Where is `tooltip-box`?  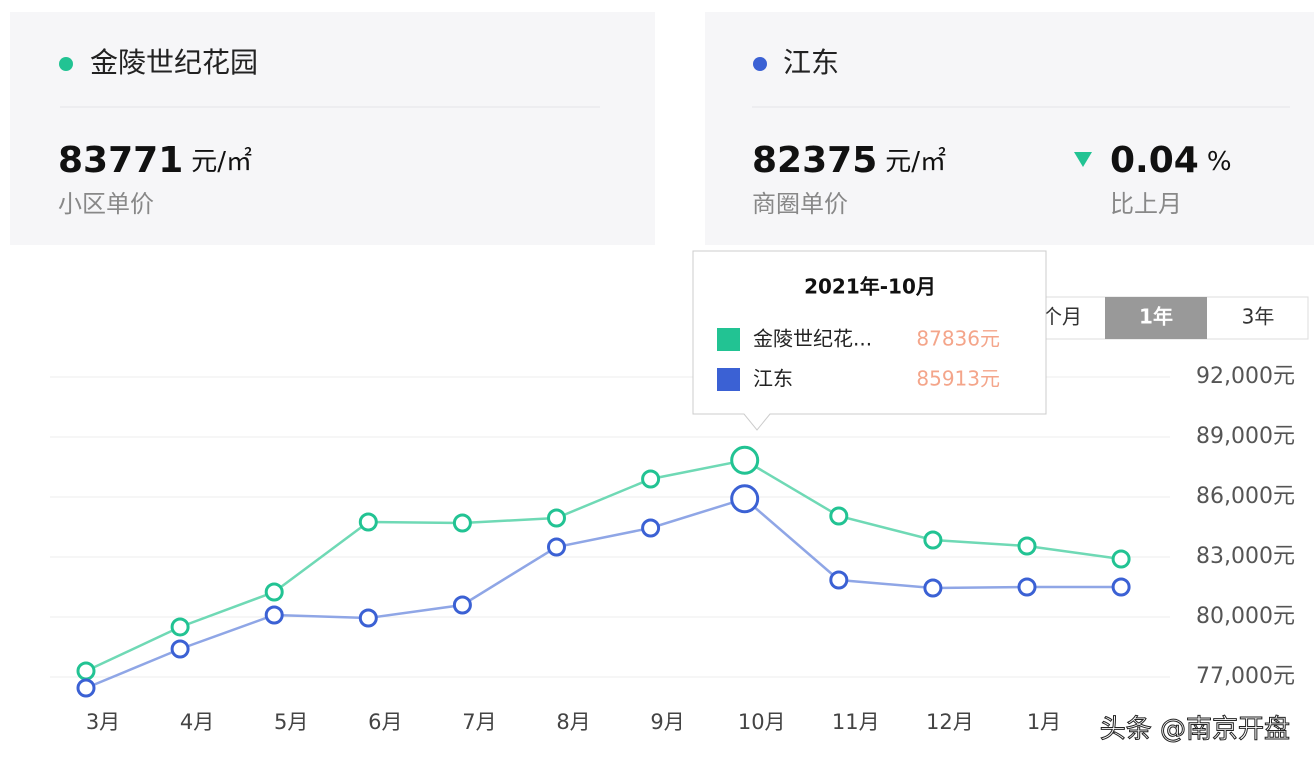 tooltip-box is located at coordinates (869, 340).